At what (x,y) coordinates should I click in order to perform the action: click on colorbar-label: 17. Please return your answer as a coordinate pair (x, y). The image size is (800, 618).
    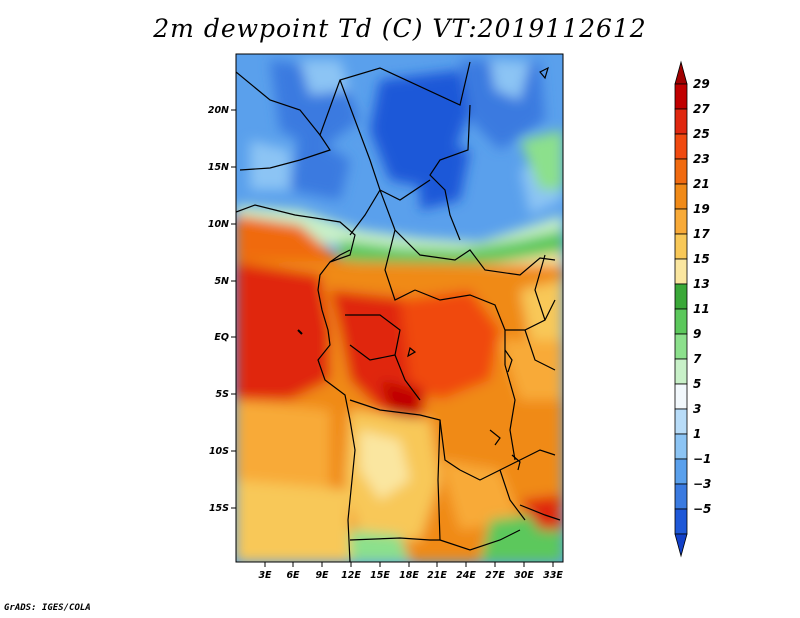
    Looking at the image, I should click on (701, 234).